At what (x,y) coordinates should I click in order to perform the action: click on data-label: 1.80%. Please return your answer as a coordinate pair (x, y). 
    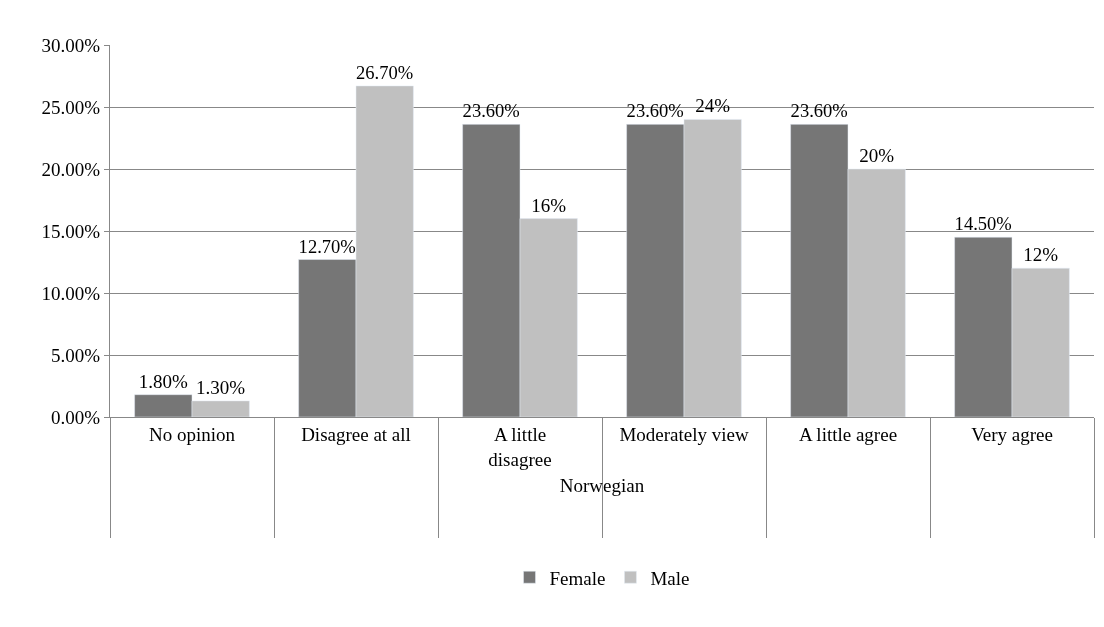
    Looking at the image, I should click on (163, 381).